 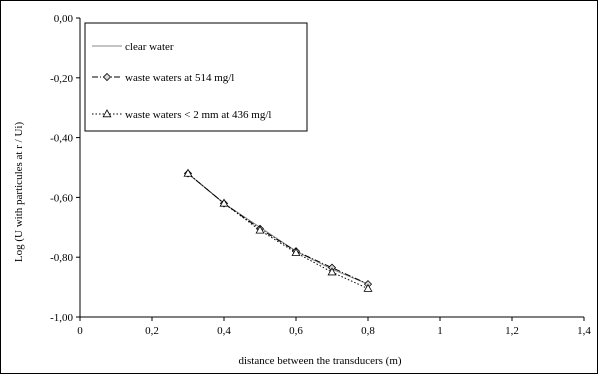 I want to click on x-tick-label: 1, so click(x=440, y=331).